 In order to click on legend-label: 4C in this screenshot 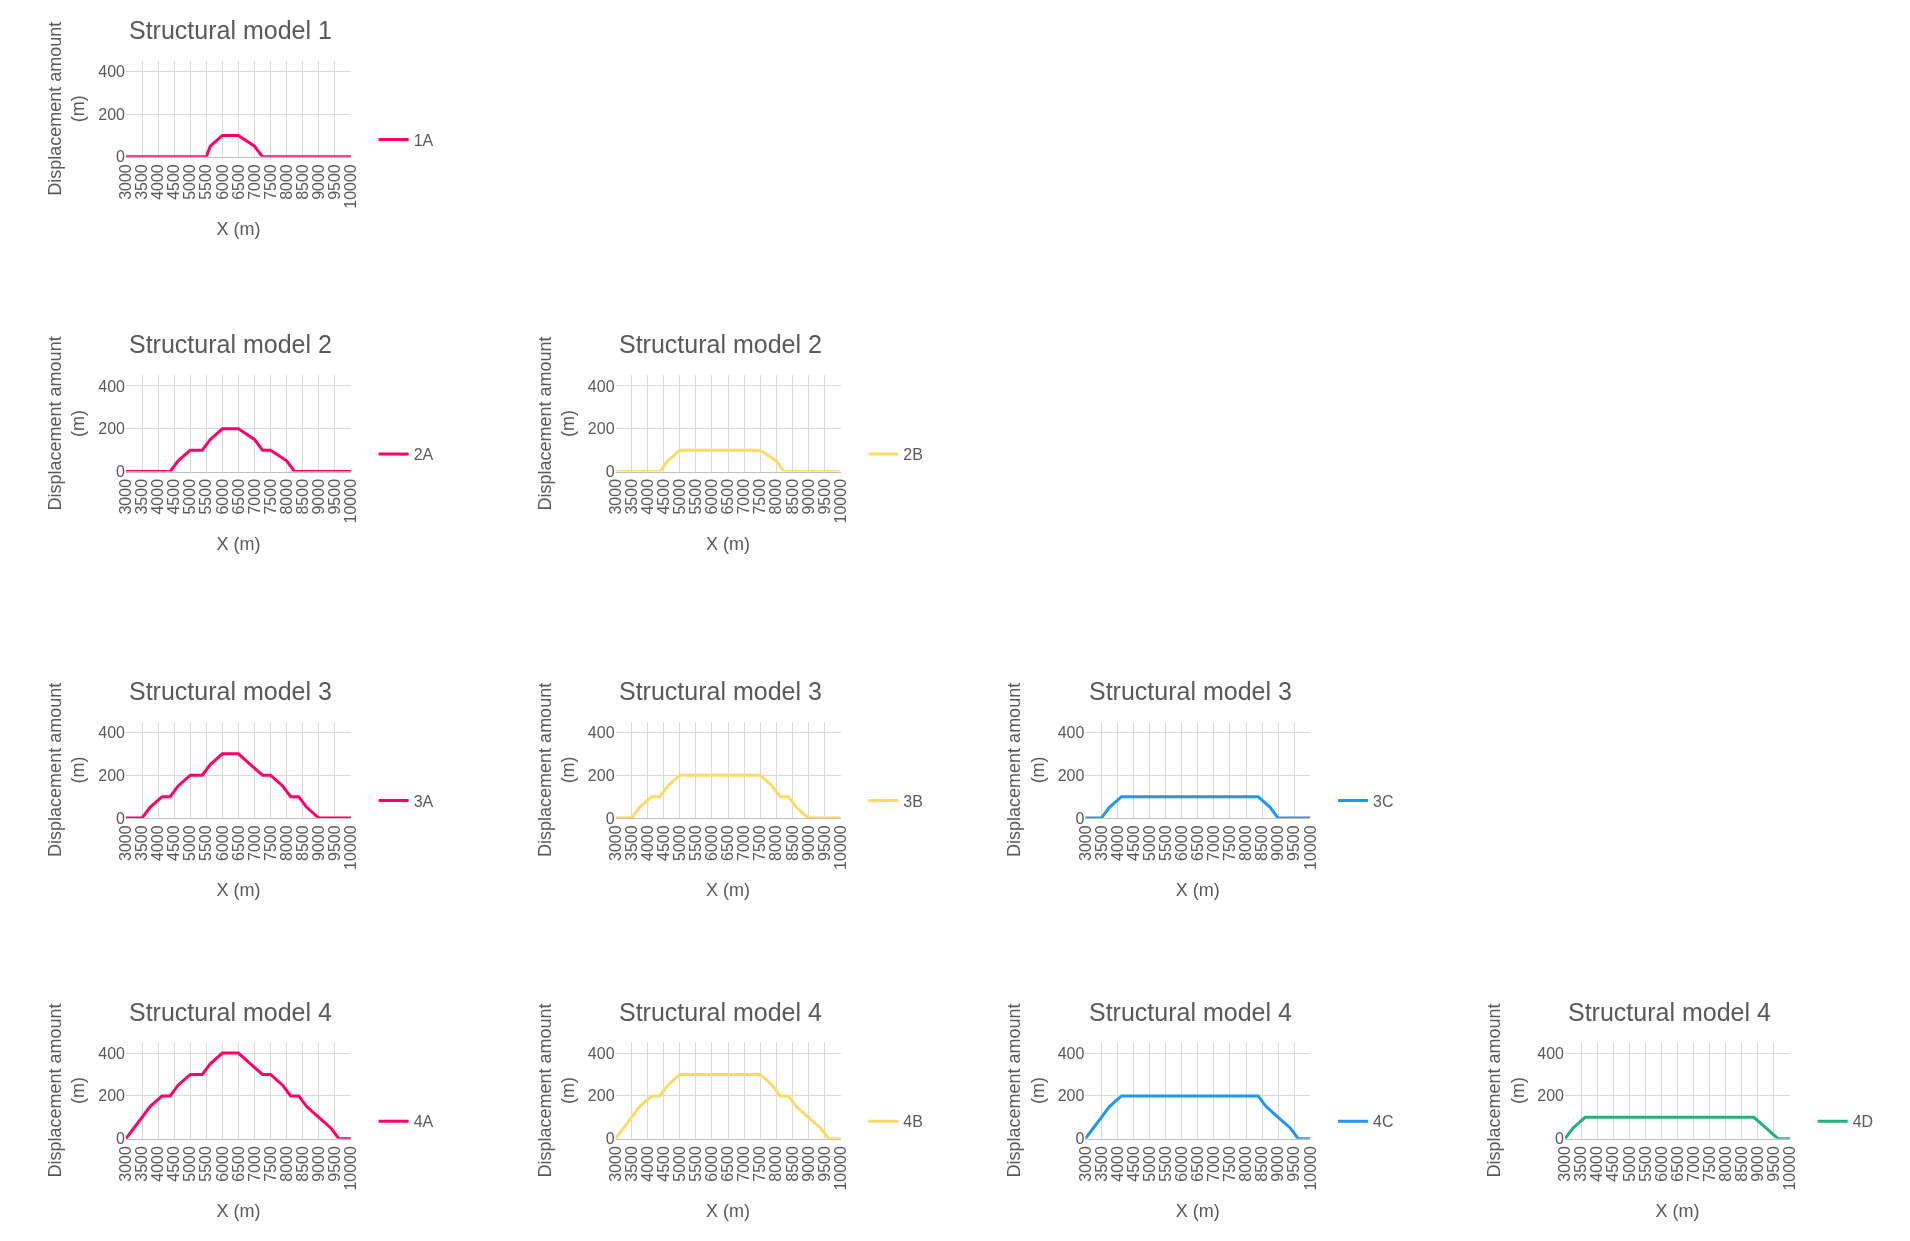, I will do `click(1383, 1122)`.